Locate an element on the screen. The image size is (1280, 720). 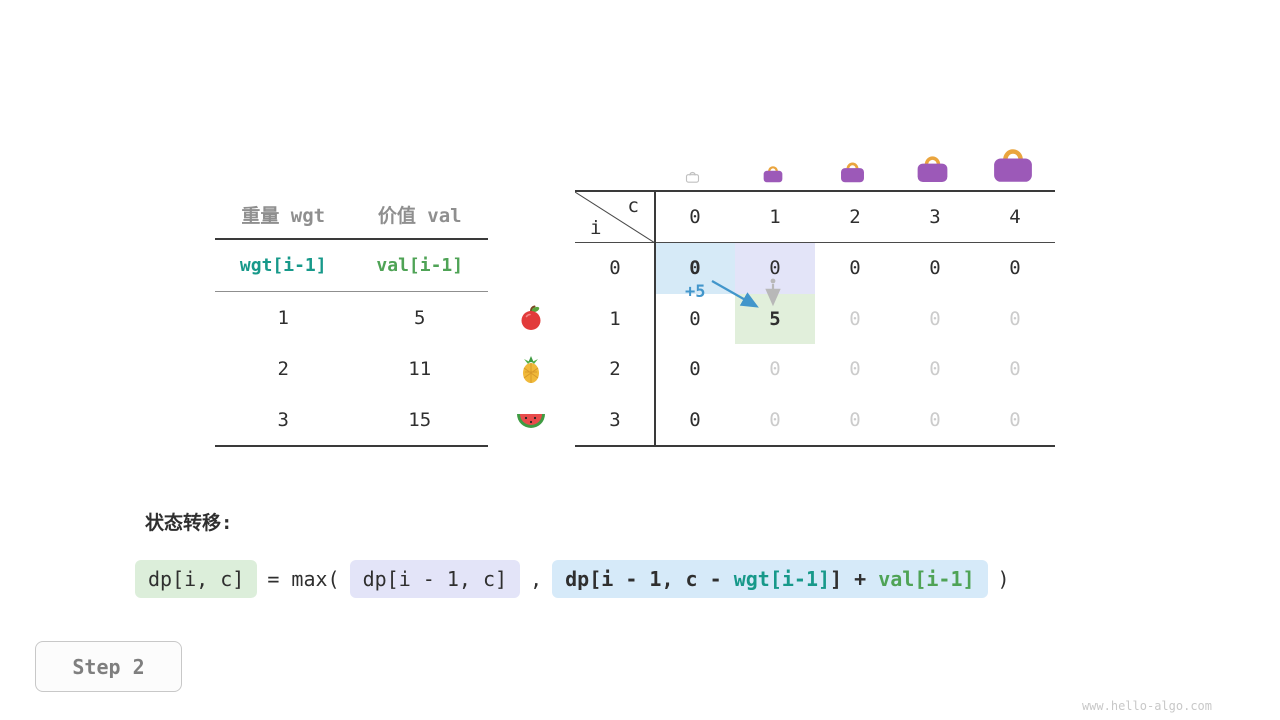
dp-row-0: 0 0 0 0 0 0 is located at coordinates (815, 268).